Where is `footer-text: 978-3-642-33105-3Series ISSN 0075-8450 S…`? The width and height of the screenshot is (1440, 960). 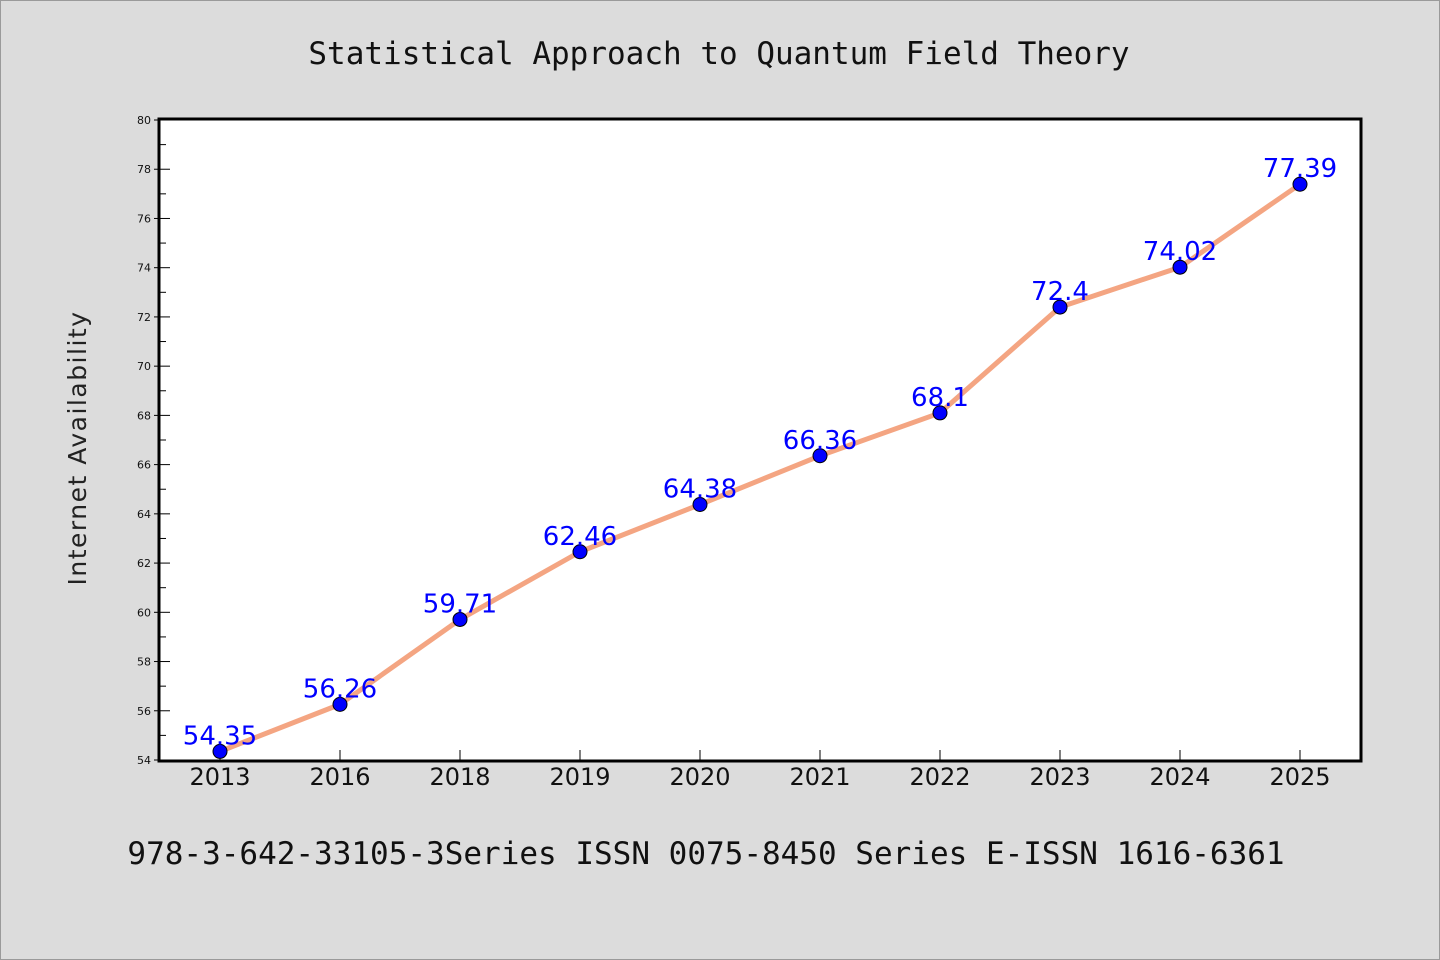 footer-text: 978-3-642-33105-3Series ISSN 0075-8450 S… is located at coordinates (705, 854).